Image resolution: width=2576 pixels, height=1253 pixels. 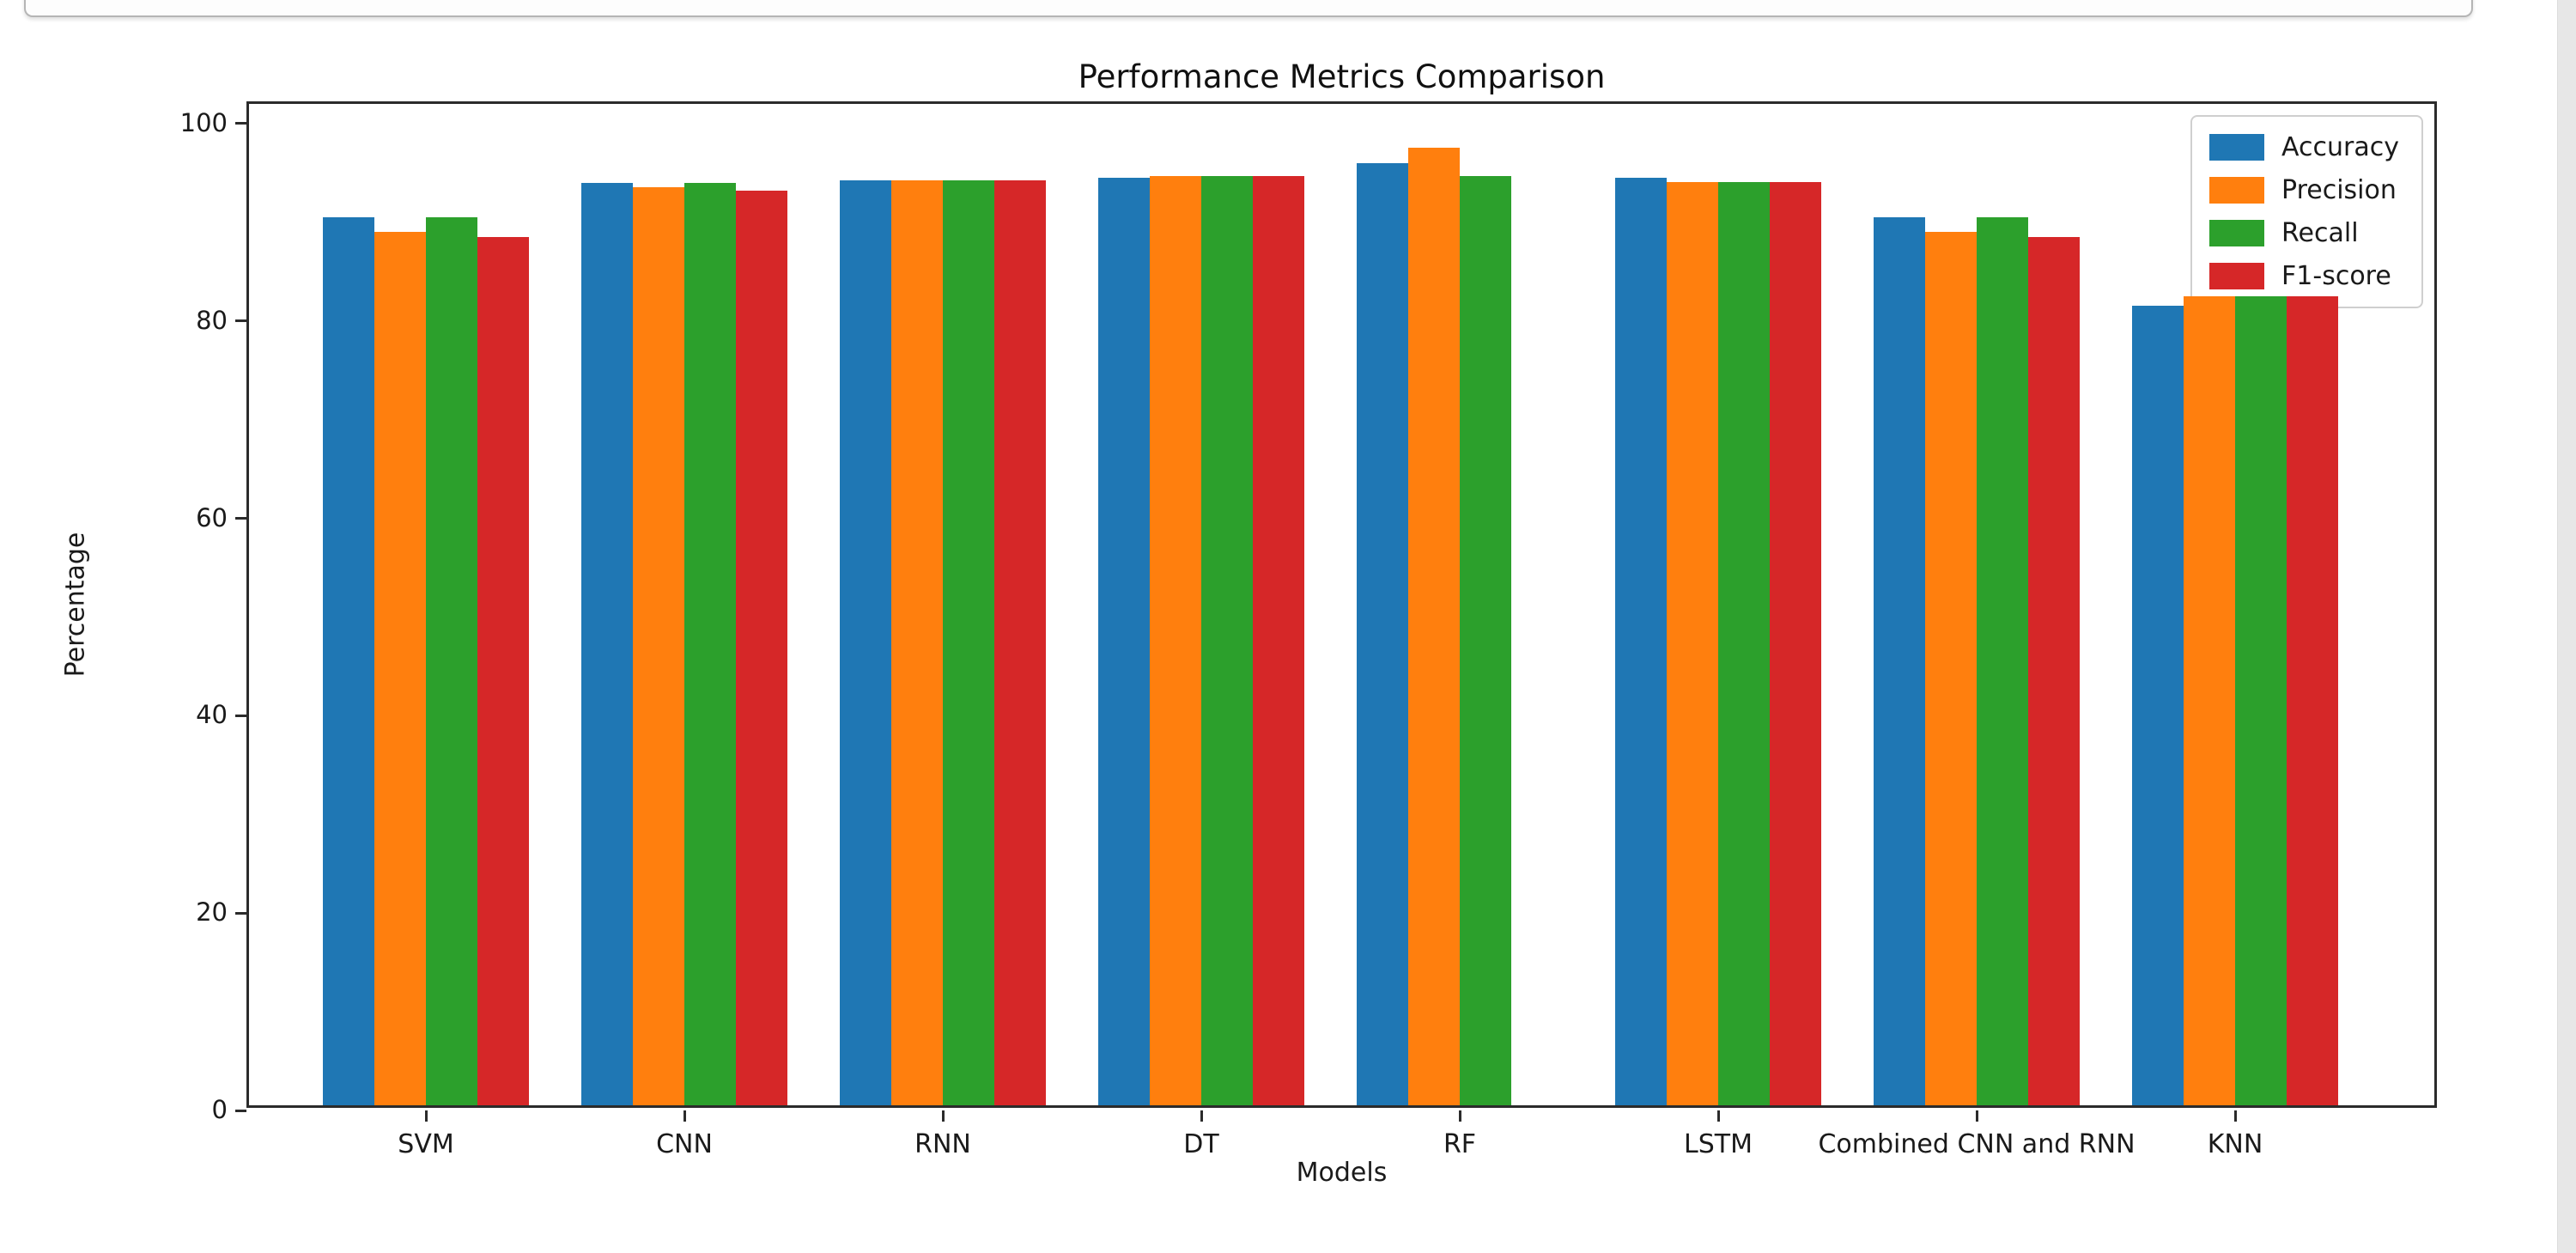 What do you see at coordinates (426, 1144) in the screenshot?
I see `x-tick-label: SVM` at bounding box center [426, 1144].